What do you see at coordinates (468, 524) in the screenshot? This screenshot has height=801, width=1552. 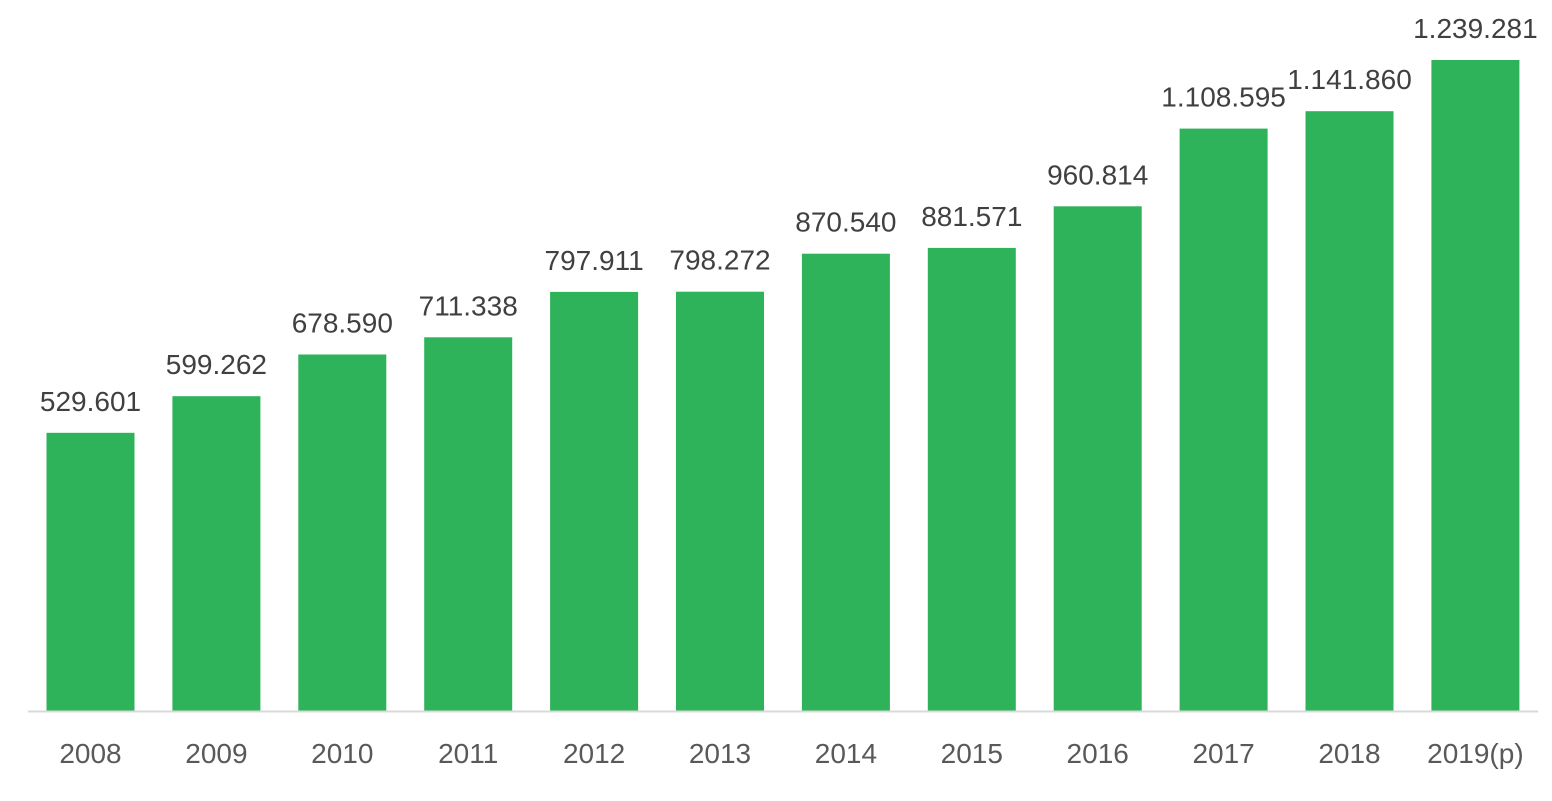 I see `bar-2011` at bounding box center [468, 524].